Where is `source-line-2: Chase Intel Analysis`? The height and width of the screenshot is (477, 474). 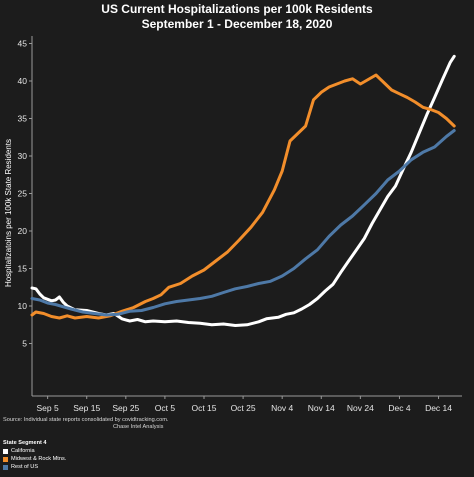
source-line-2: Chase Intel Analysis is located at coordinates (138, 427).